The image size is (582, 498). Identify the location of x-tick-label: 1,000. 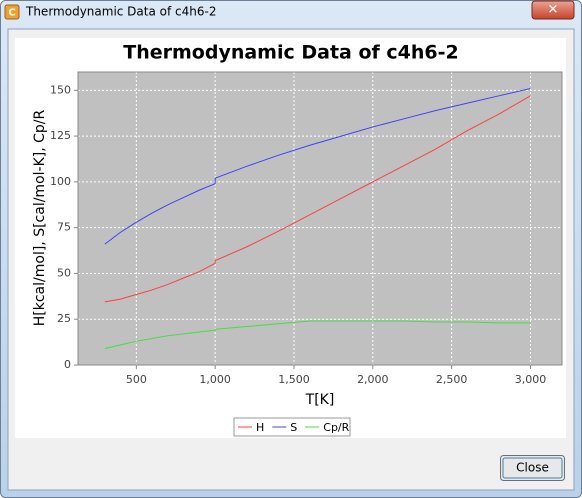
(215, 379).